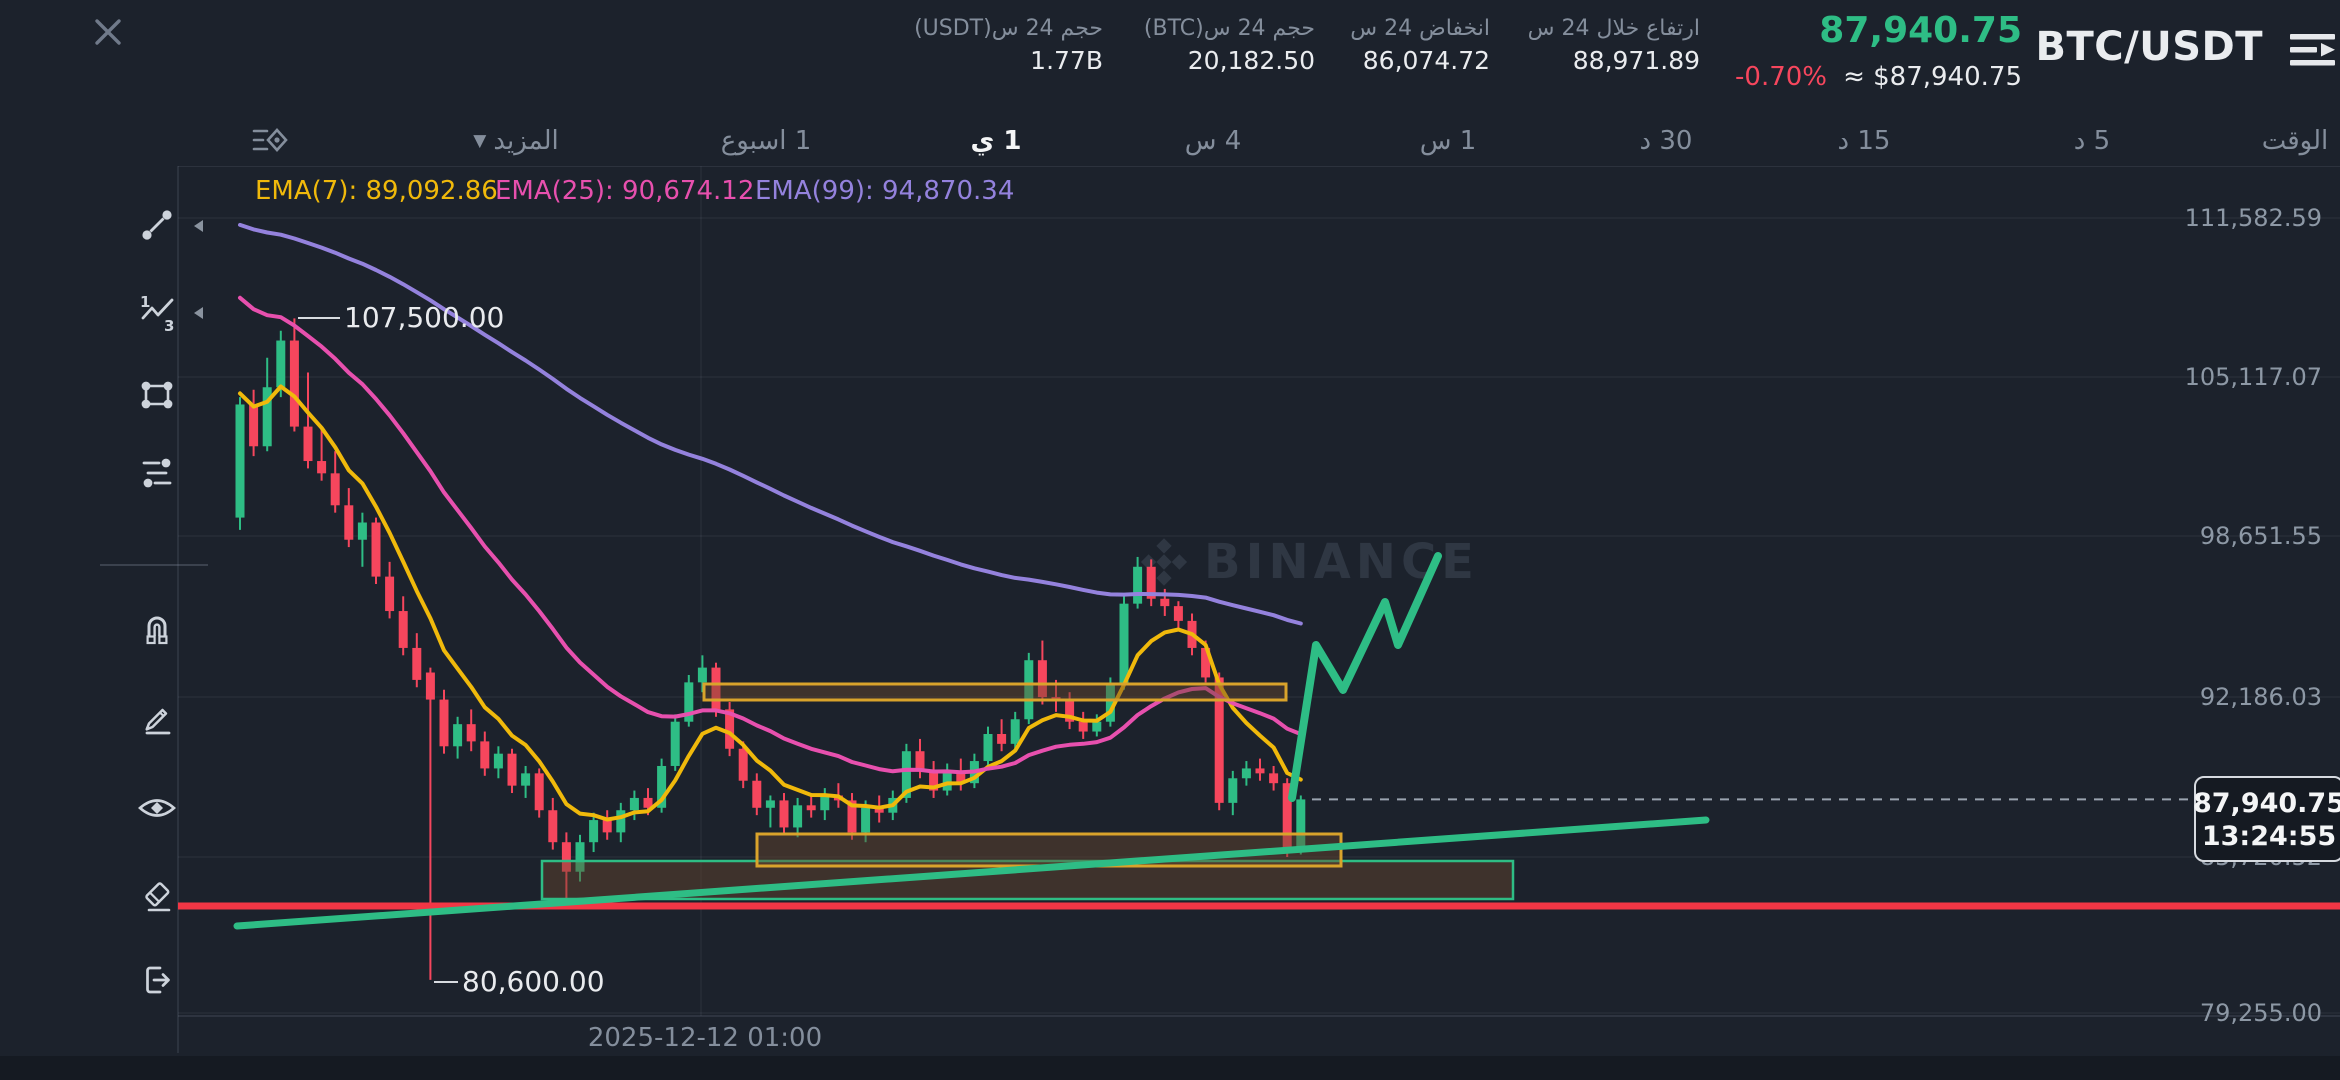 This screenshot has height=1080, width=2340. I want to click on timeframe-tab: 1 ي, so click(996, 141).